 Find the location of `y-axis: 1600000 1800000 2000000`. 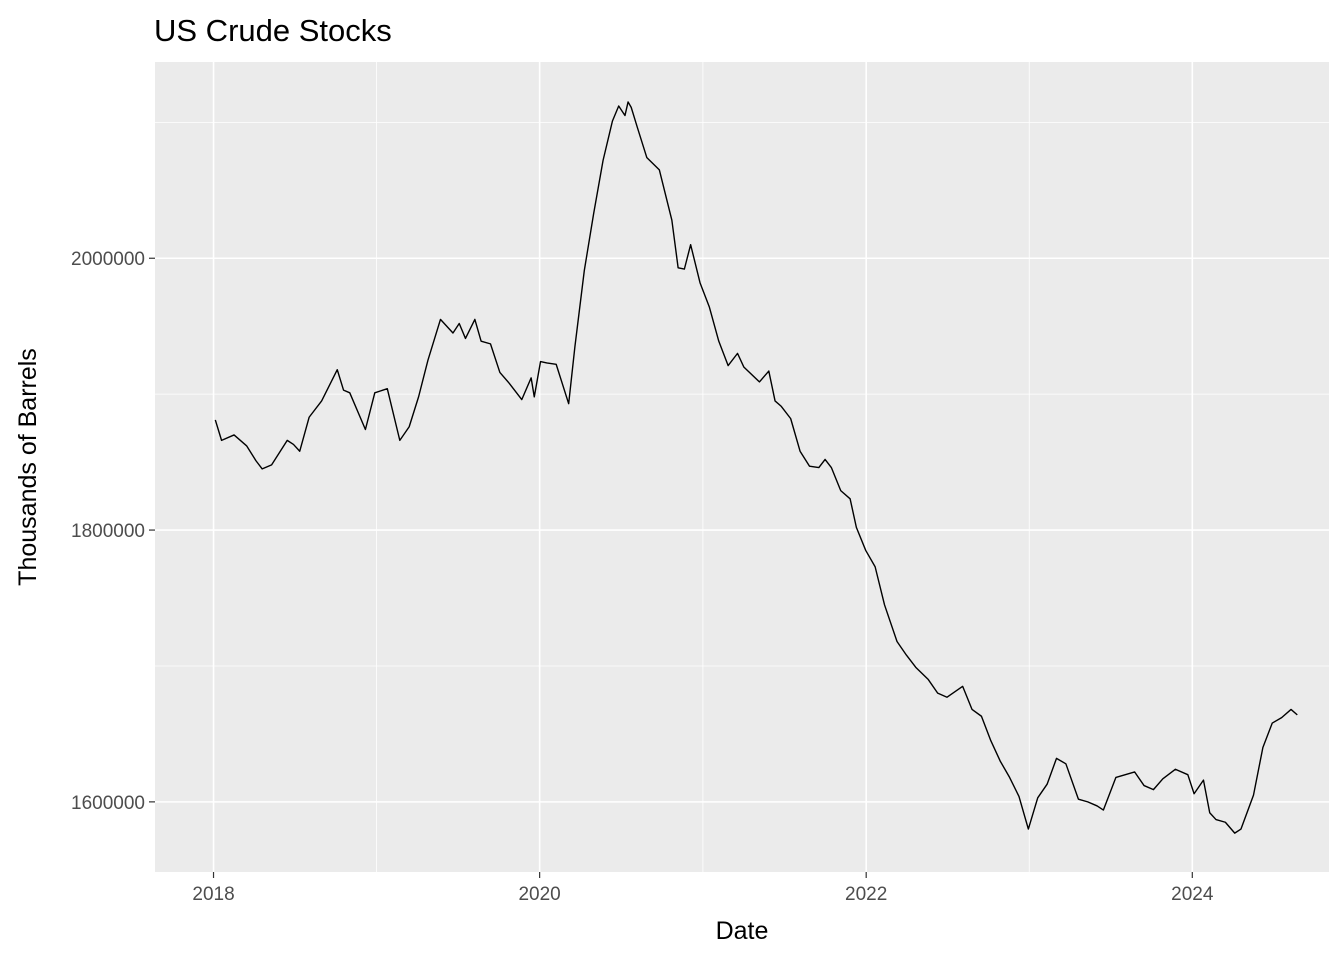

y-axis: 1600000 1800000 2000000 is located at coordinates (113, 531).